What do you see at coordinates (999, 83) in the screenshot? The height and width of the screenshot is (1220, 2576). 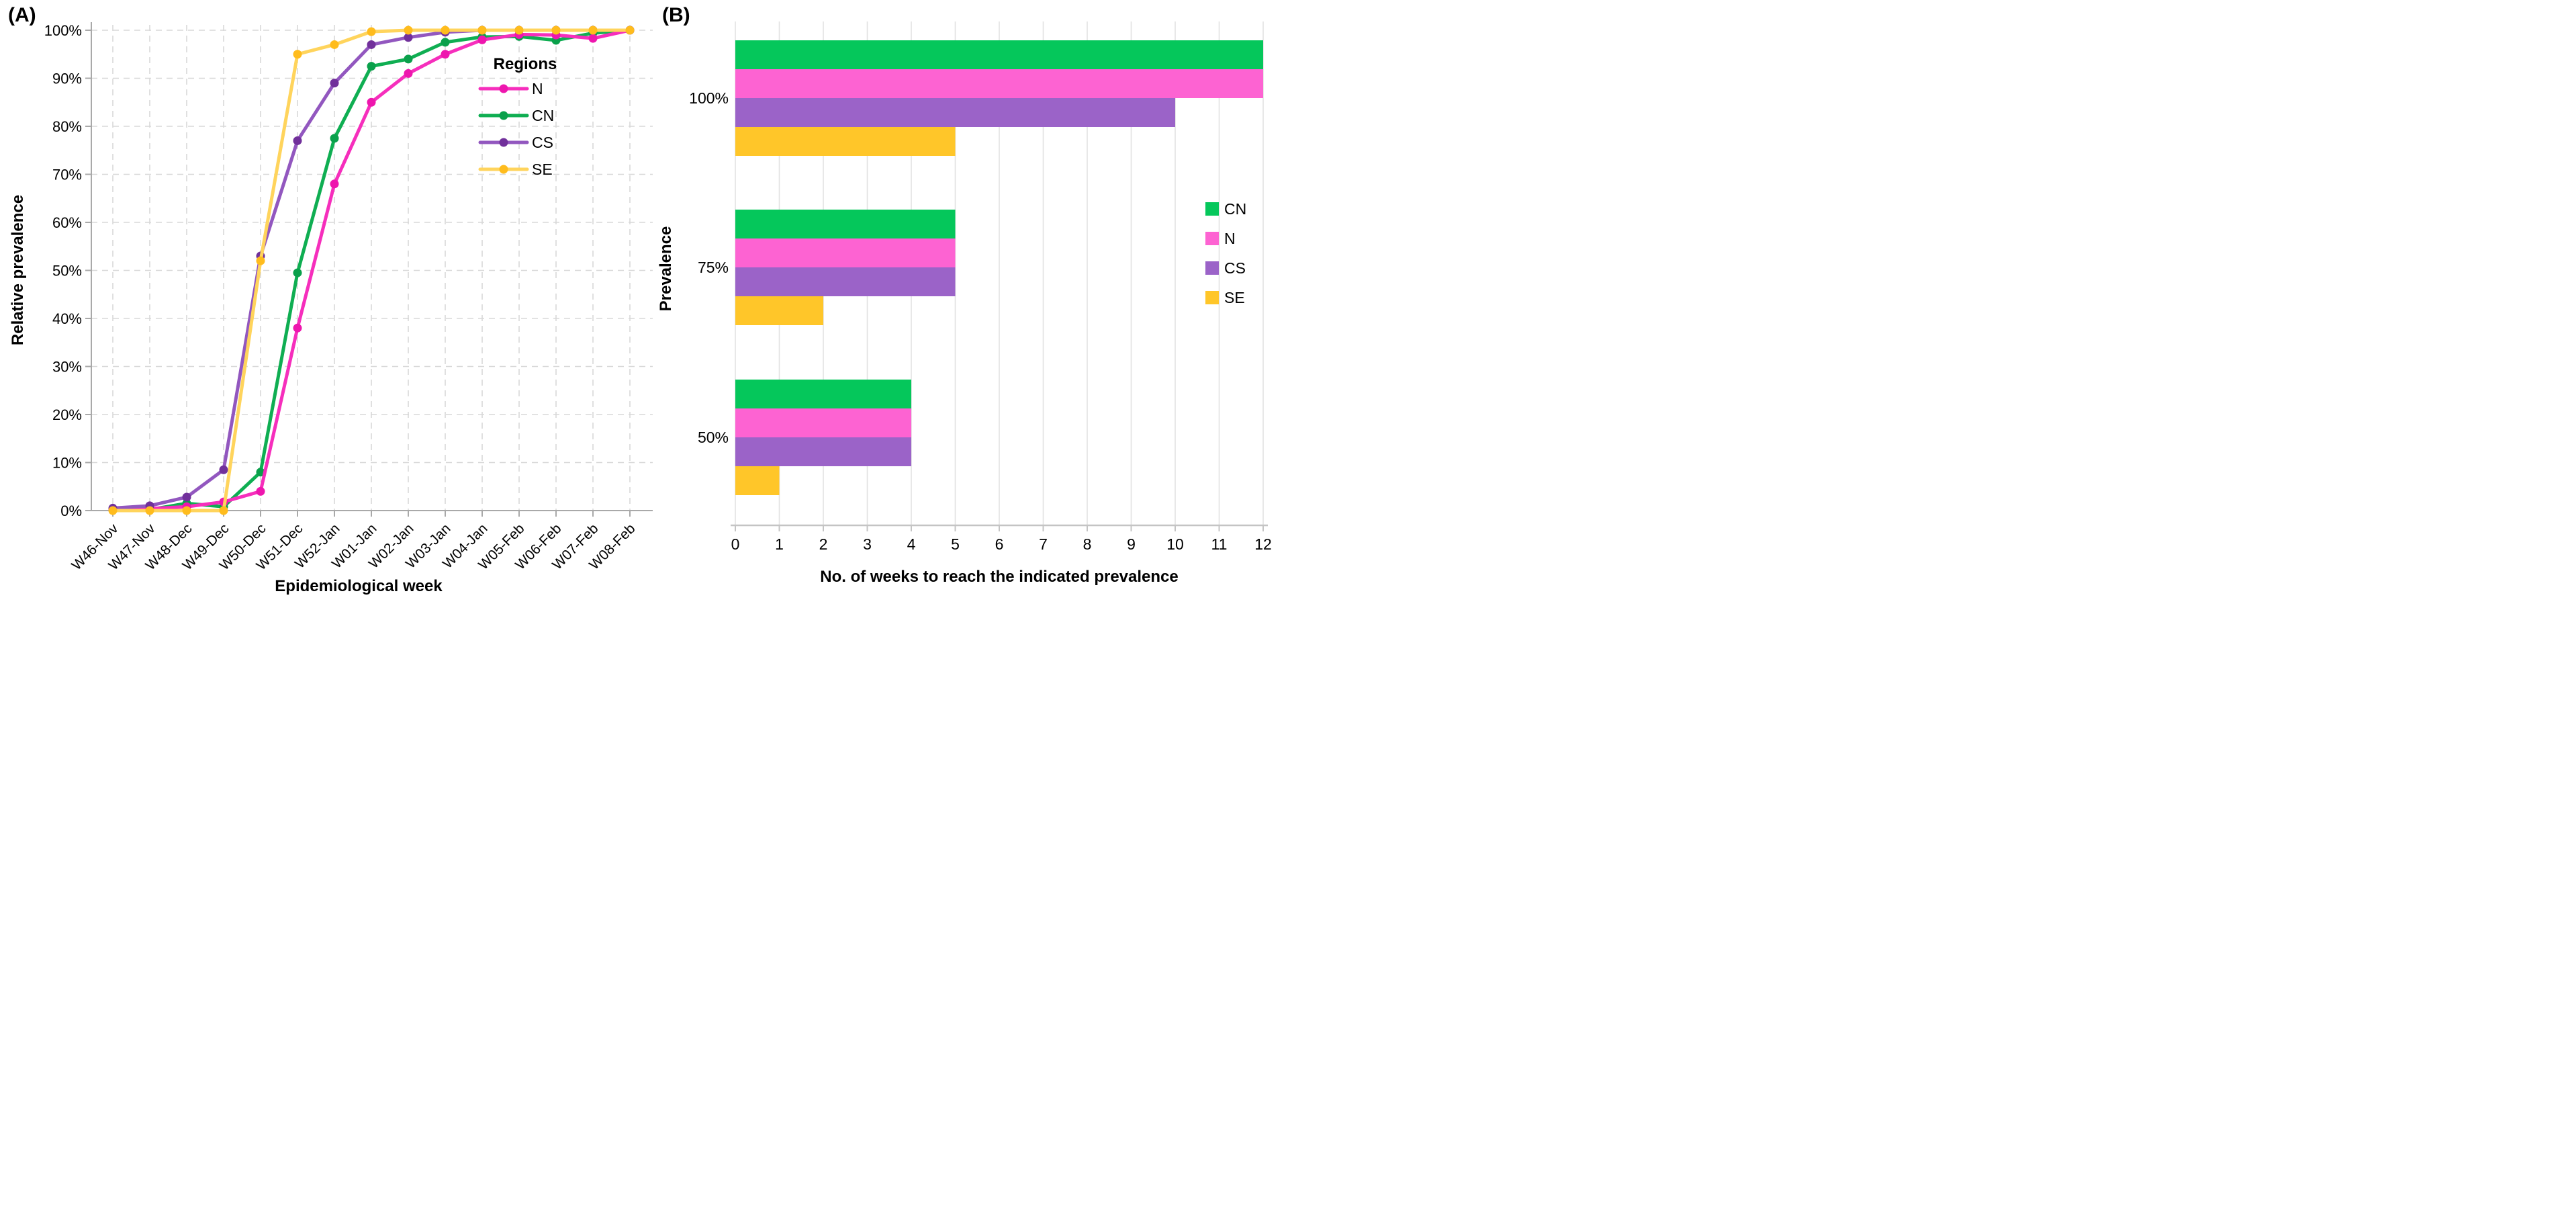 I see `bar-N-100%` at bounding box center [999, 83].